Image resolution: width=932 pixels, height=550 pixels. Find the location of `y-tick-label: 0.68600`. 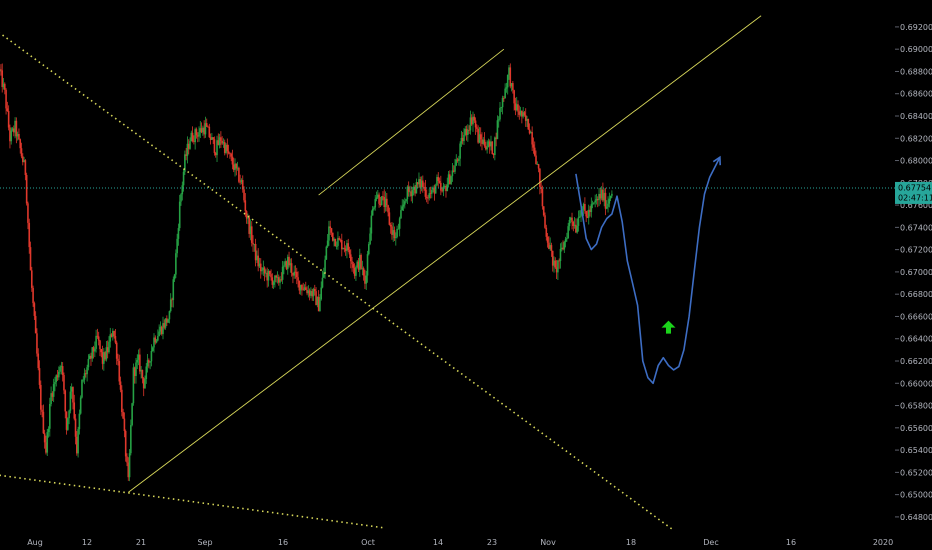

y-tick-label: 0.68600 is located at coordinates (916, 94).